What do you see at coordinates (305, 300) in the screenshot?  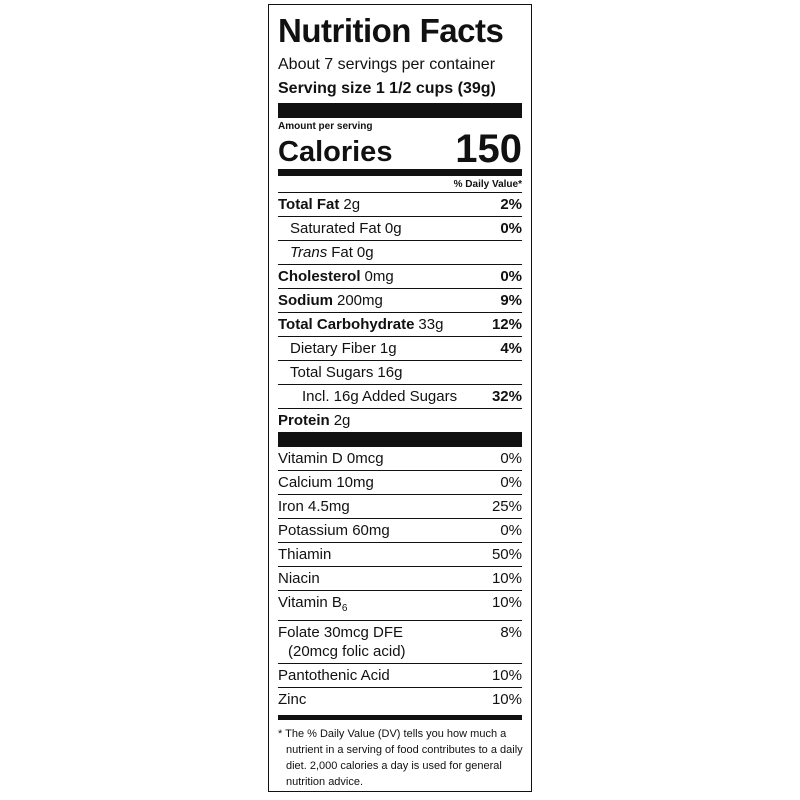 I see `nutrient-name: Sodium` at bounding box center [305, 300].